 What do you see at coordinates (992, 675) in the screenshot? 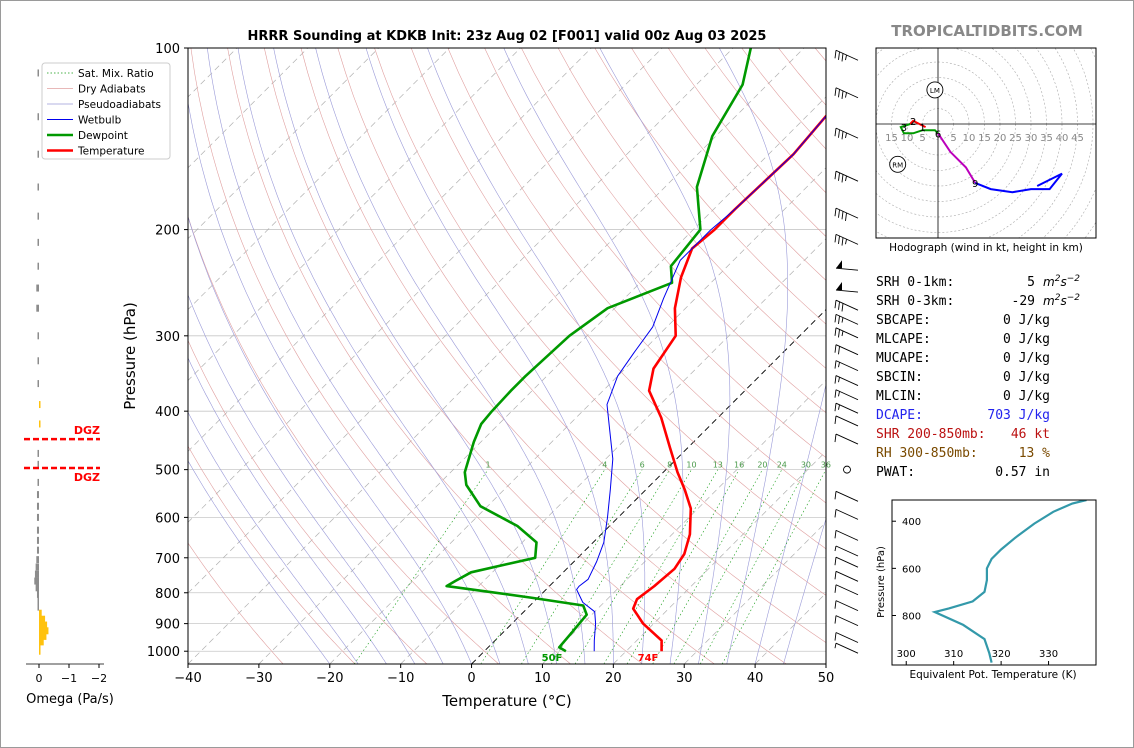
I see `theta-e-x-label: Equivalent Pot. Temperature (K)` at bounding box center [992, 675].